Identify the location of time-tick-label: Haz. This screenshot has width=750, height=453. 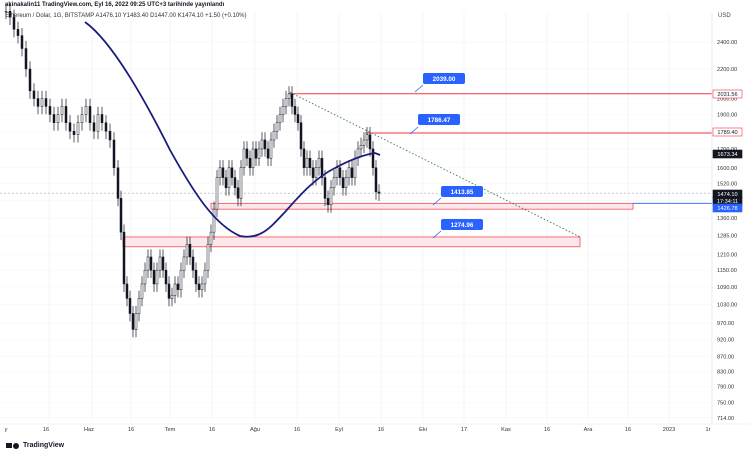
(89, 430).